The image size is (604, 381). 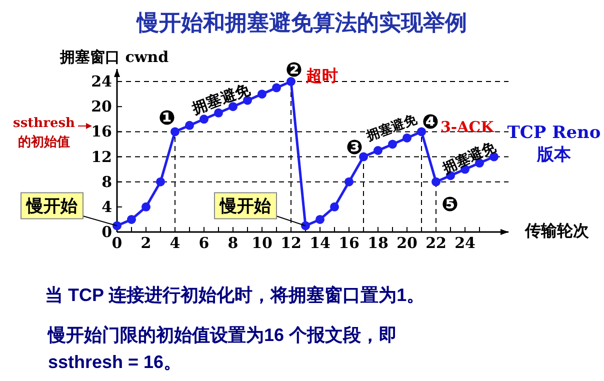 I want to click on x-tick-label: 18, so click(x=378, y=243).